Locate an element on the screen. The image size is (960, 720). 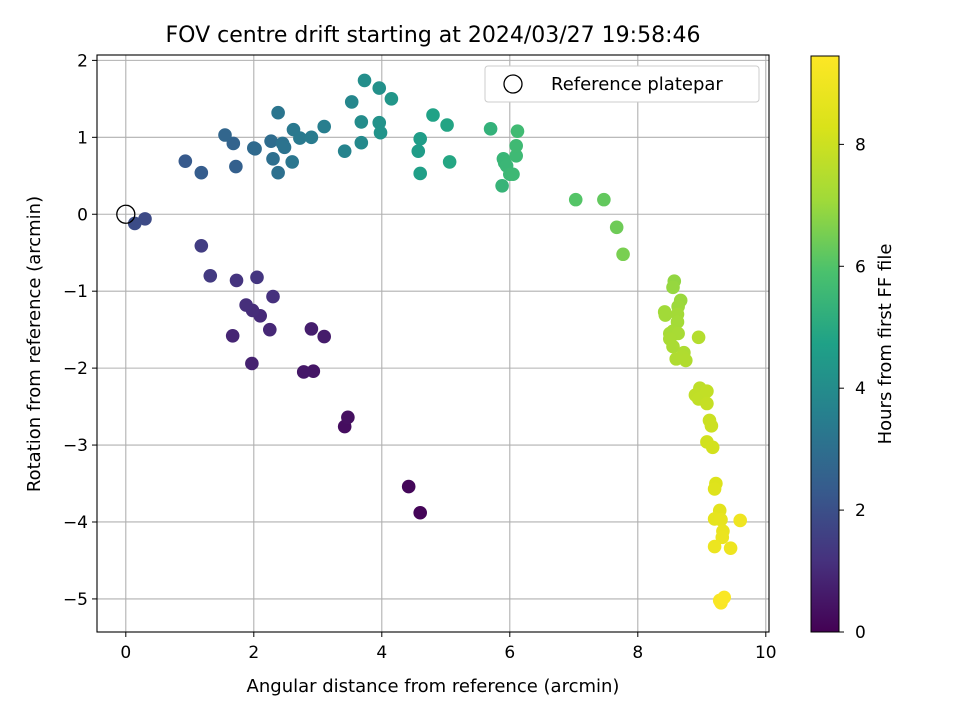
x-tick-label: 10 is located at coordinates (766, 653).